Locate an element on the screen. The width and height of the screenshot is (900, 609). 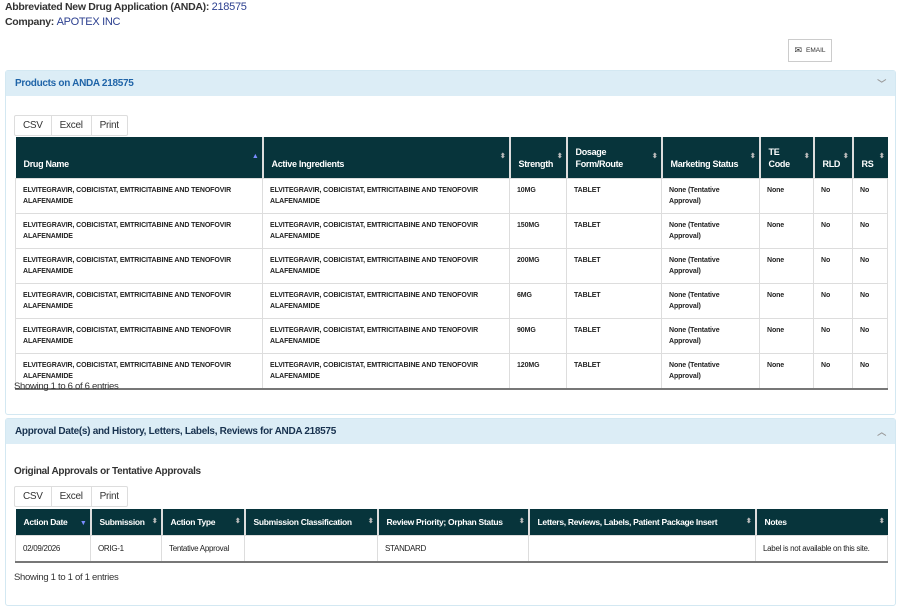
column-header: Action Type ⬍ is located at coordinates (203, 522).